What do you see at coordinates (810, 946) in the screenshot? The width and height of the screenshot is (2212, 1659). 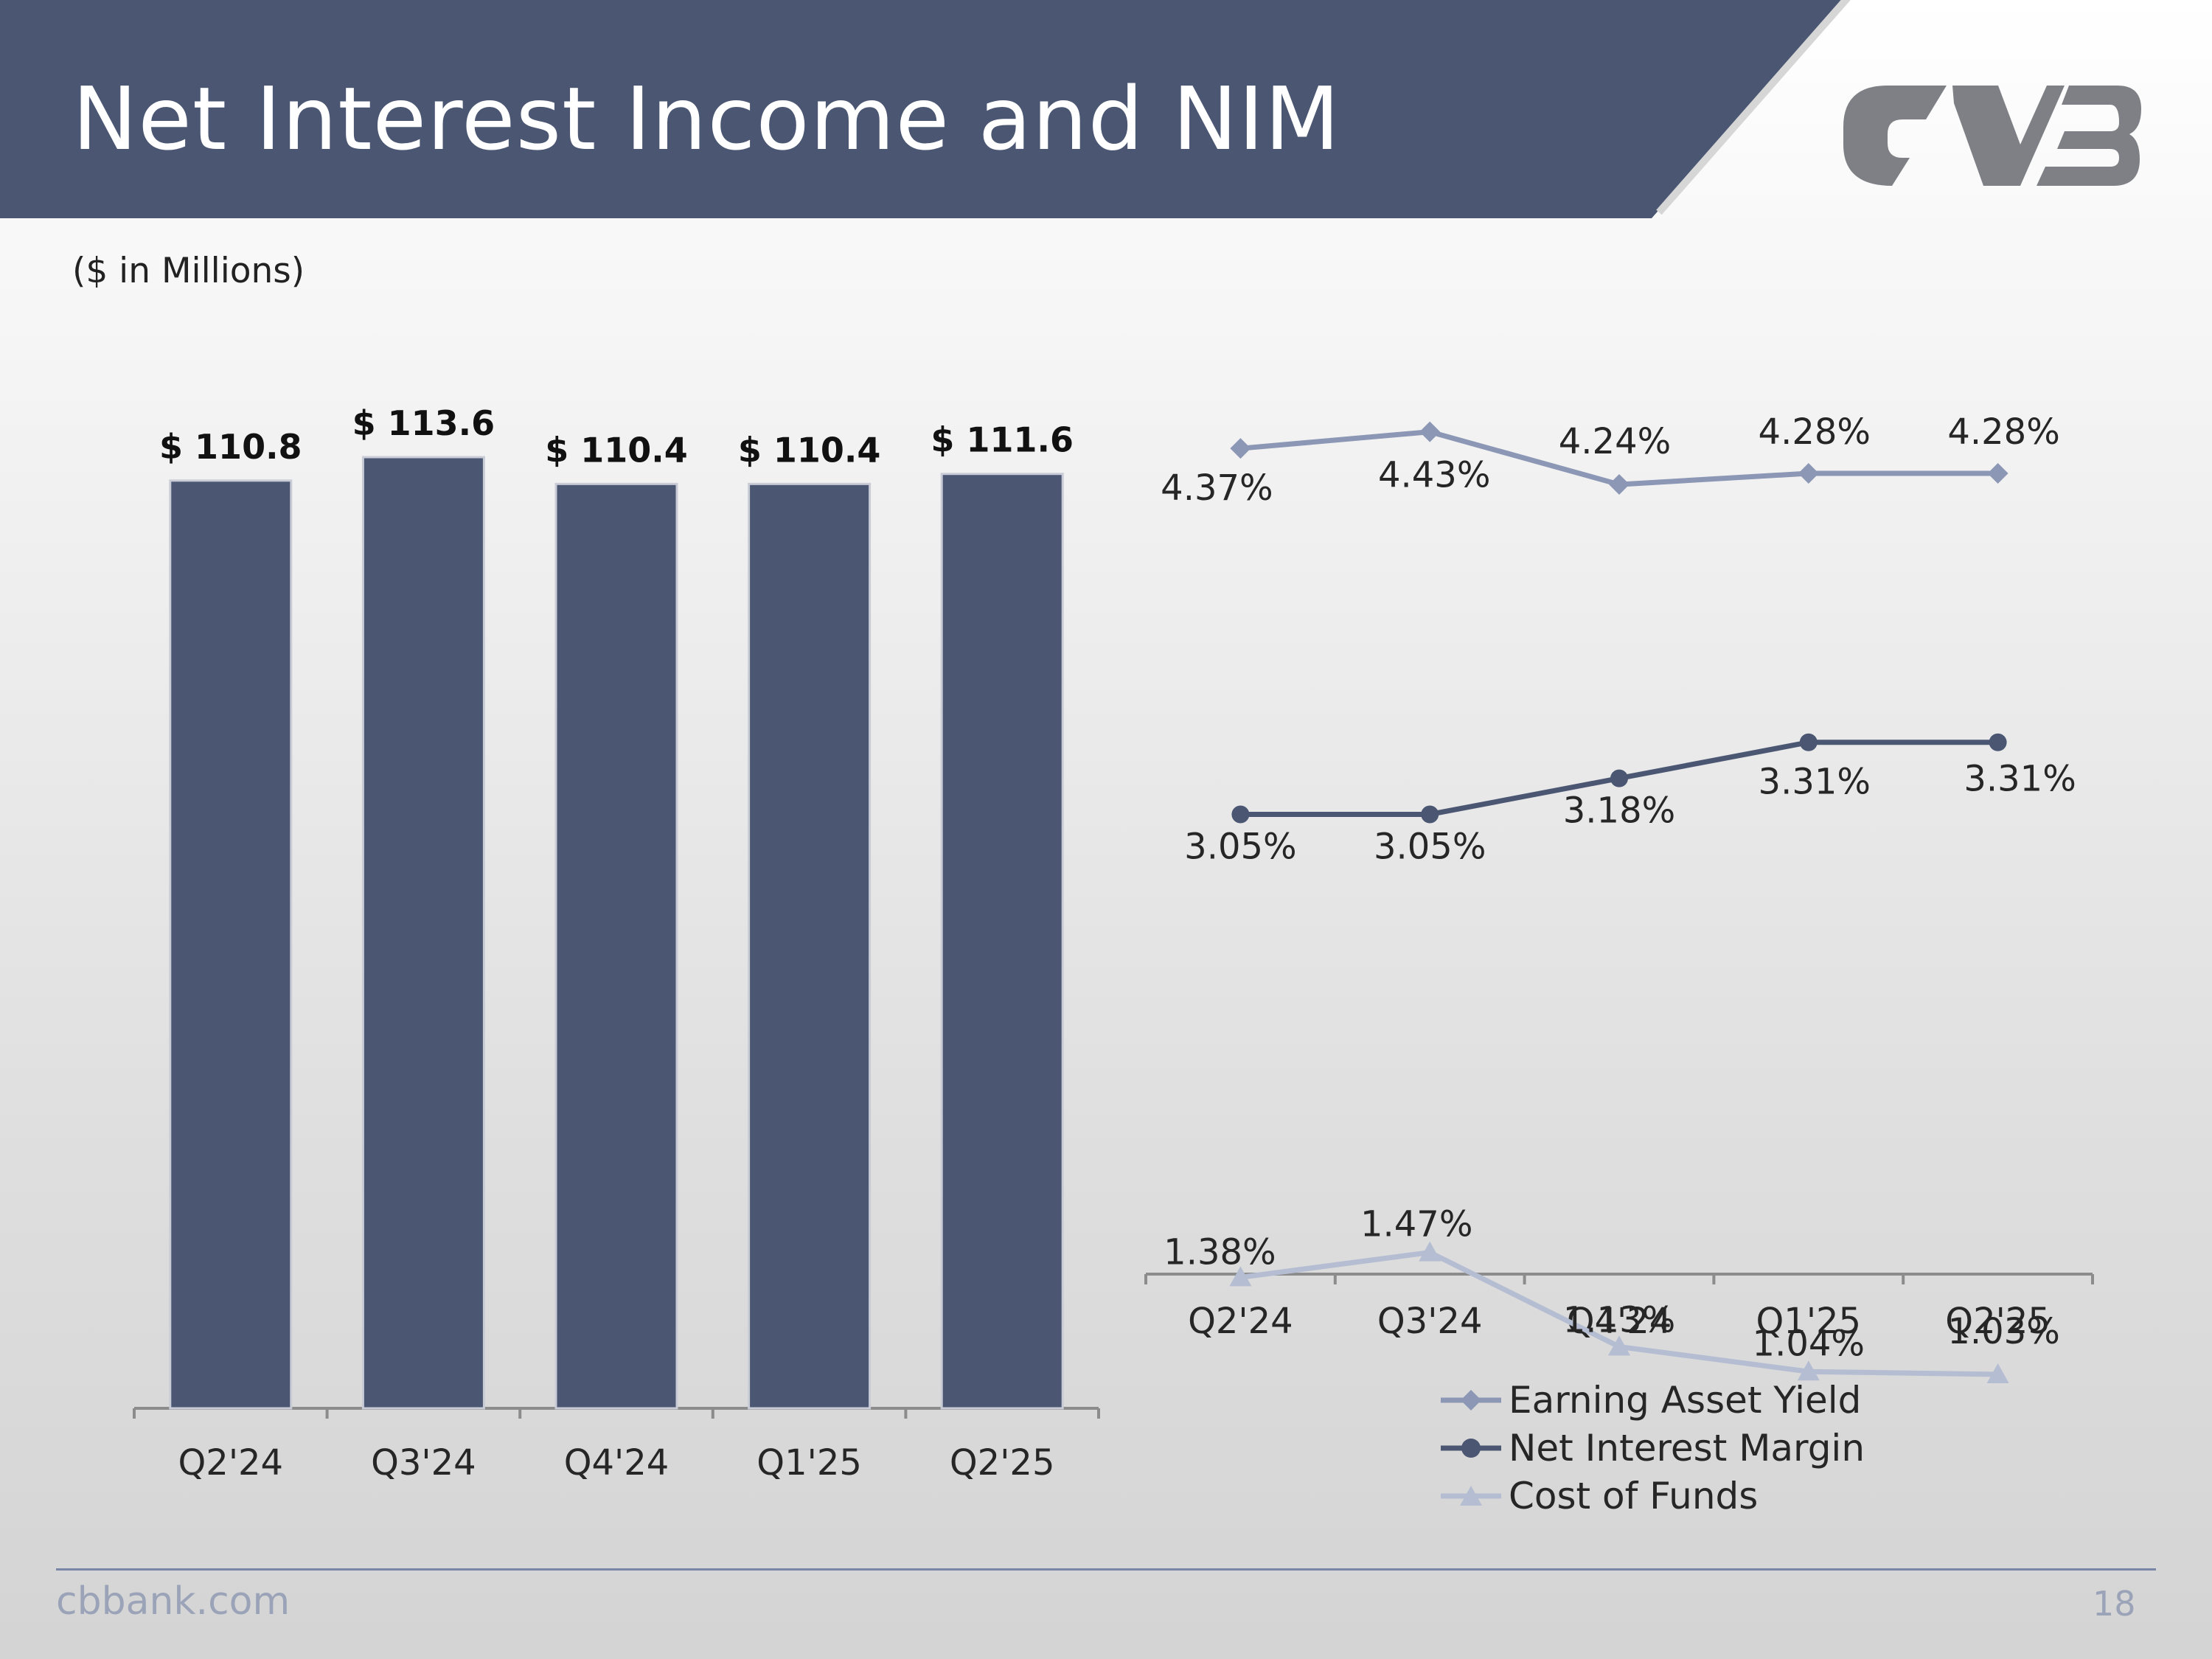 I see `bar-Q1'25` at bounding box center [810, 946].